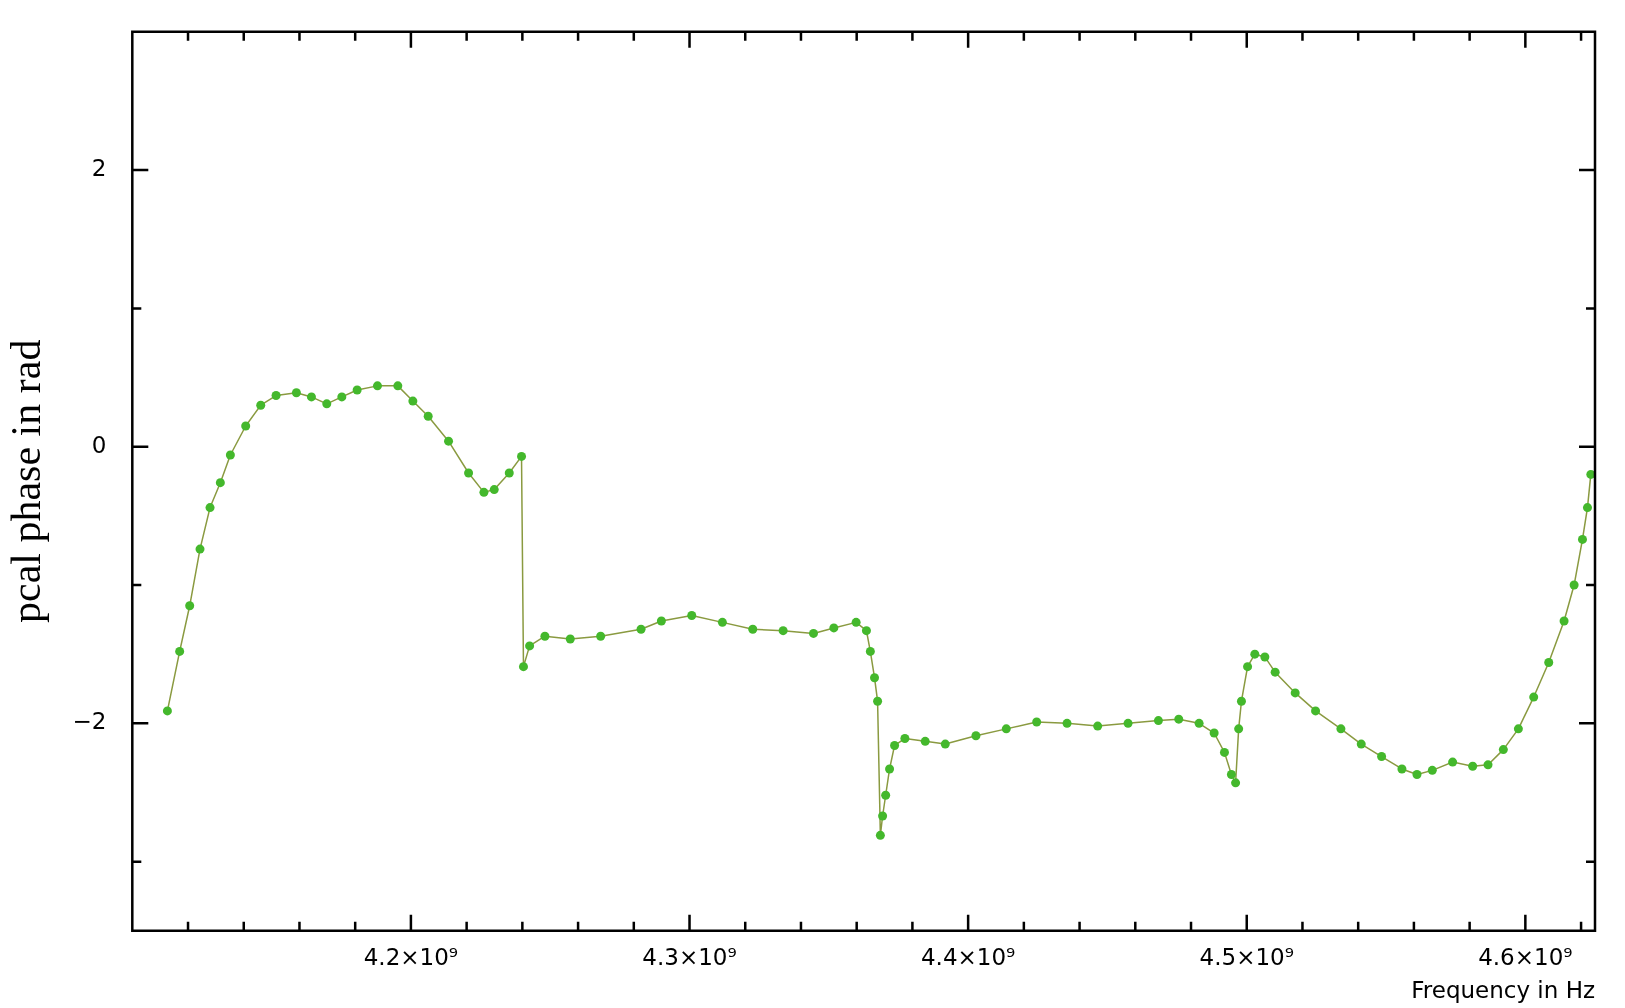 This screenshot has height=1008, width=1625. What do you see at coordinates (89, 721) in the screenshot?
I see `y-tick-label: −2` at bounding box center [89, 721].